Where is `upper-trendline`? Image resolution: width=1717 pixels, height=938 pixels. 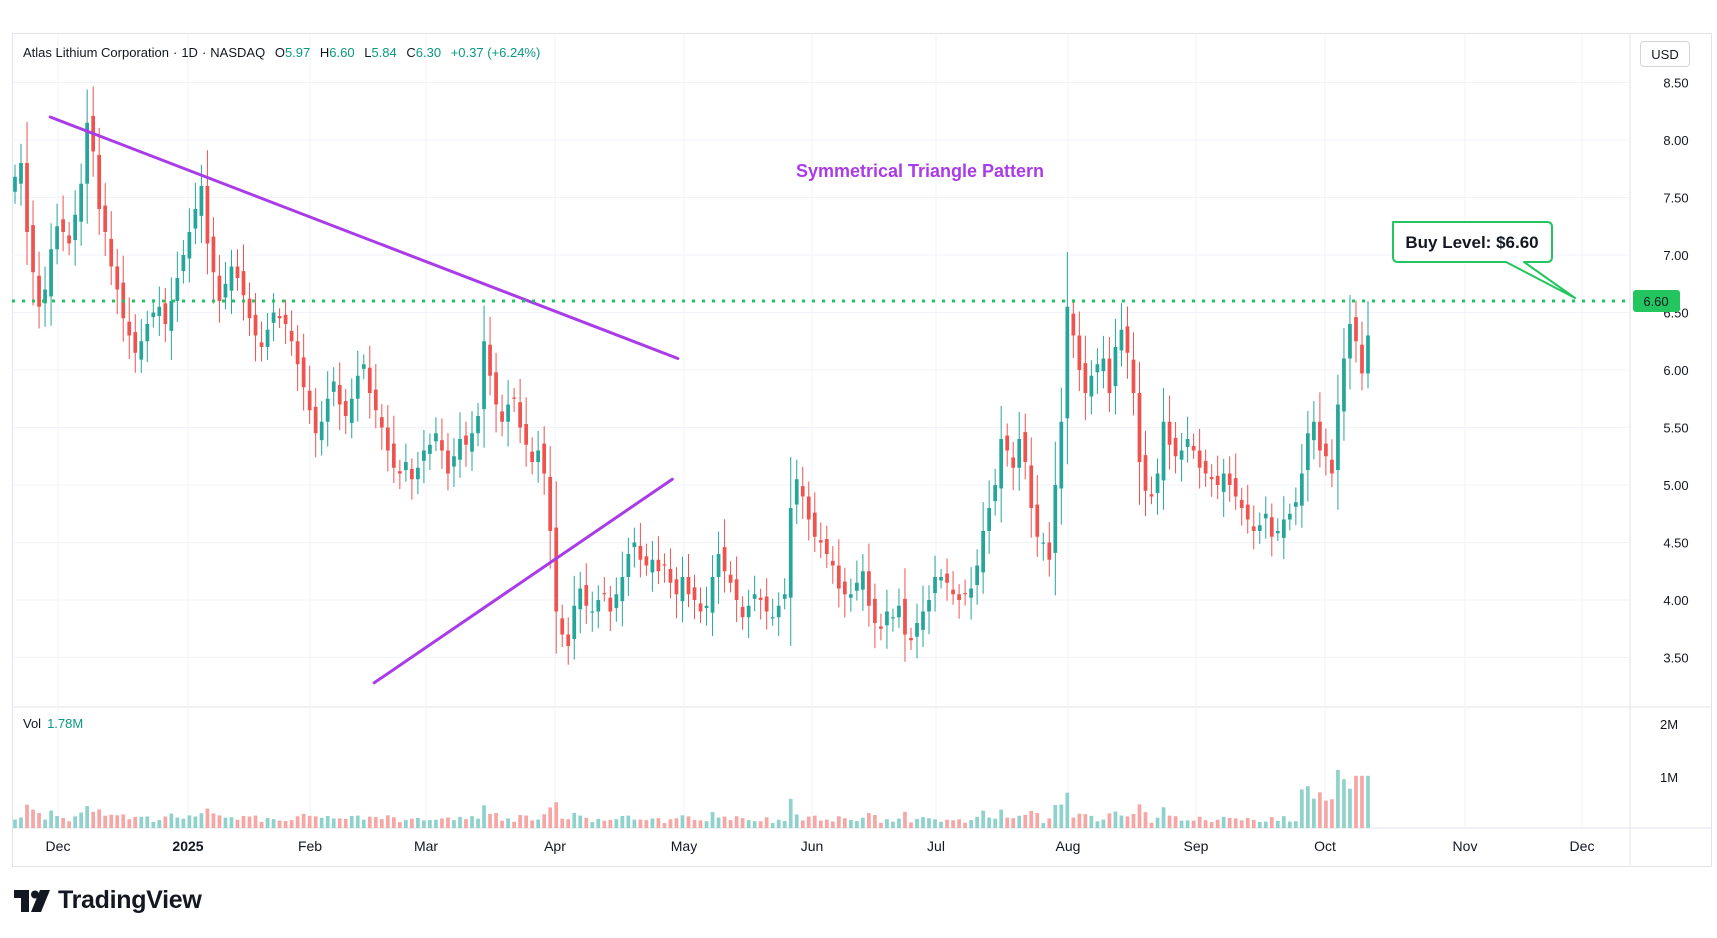
upper-trendline is located at coordinates (364, 237).